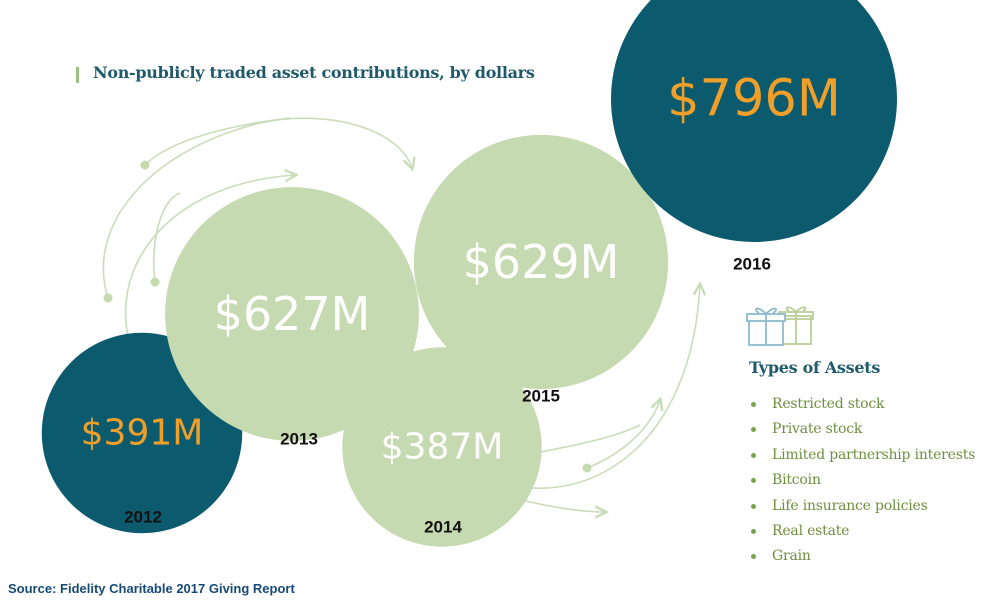  What do you see at coordinates (869, 404) in the screenshot?
I see `asset-type-item: Restricted stock` at bounding box center [869, 404].